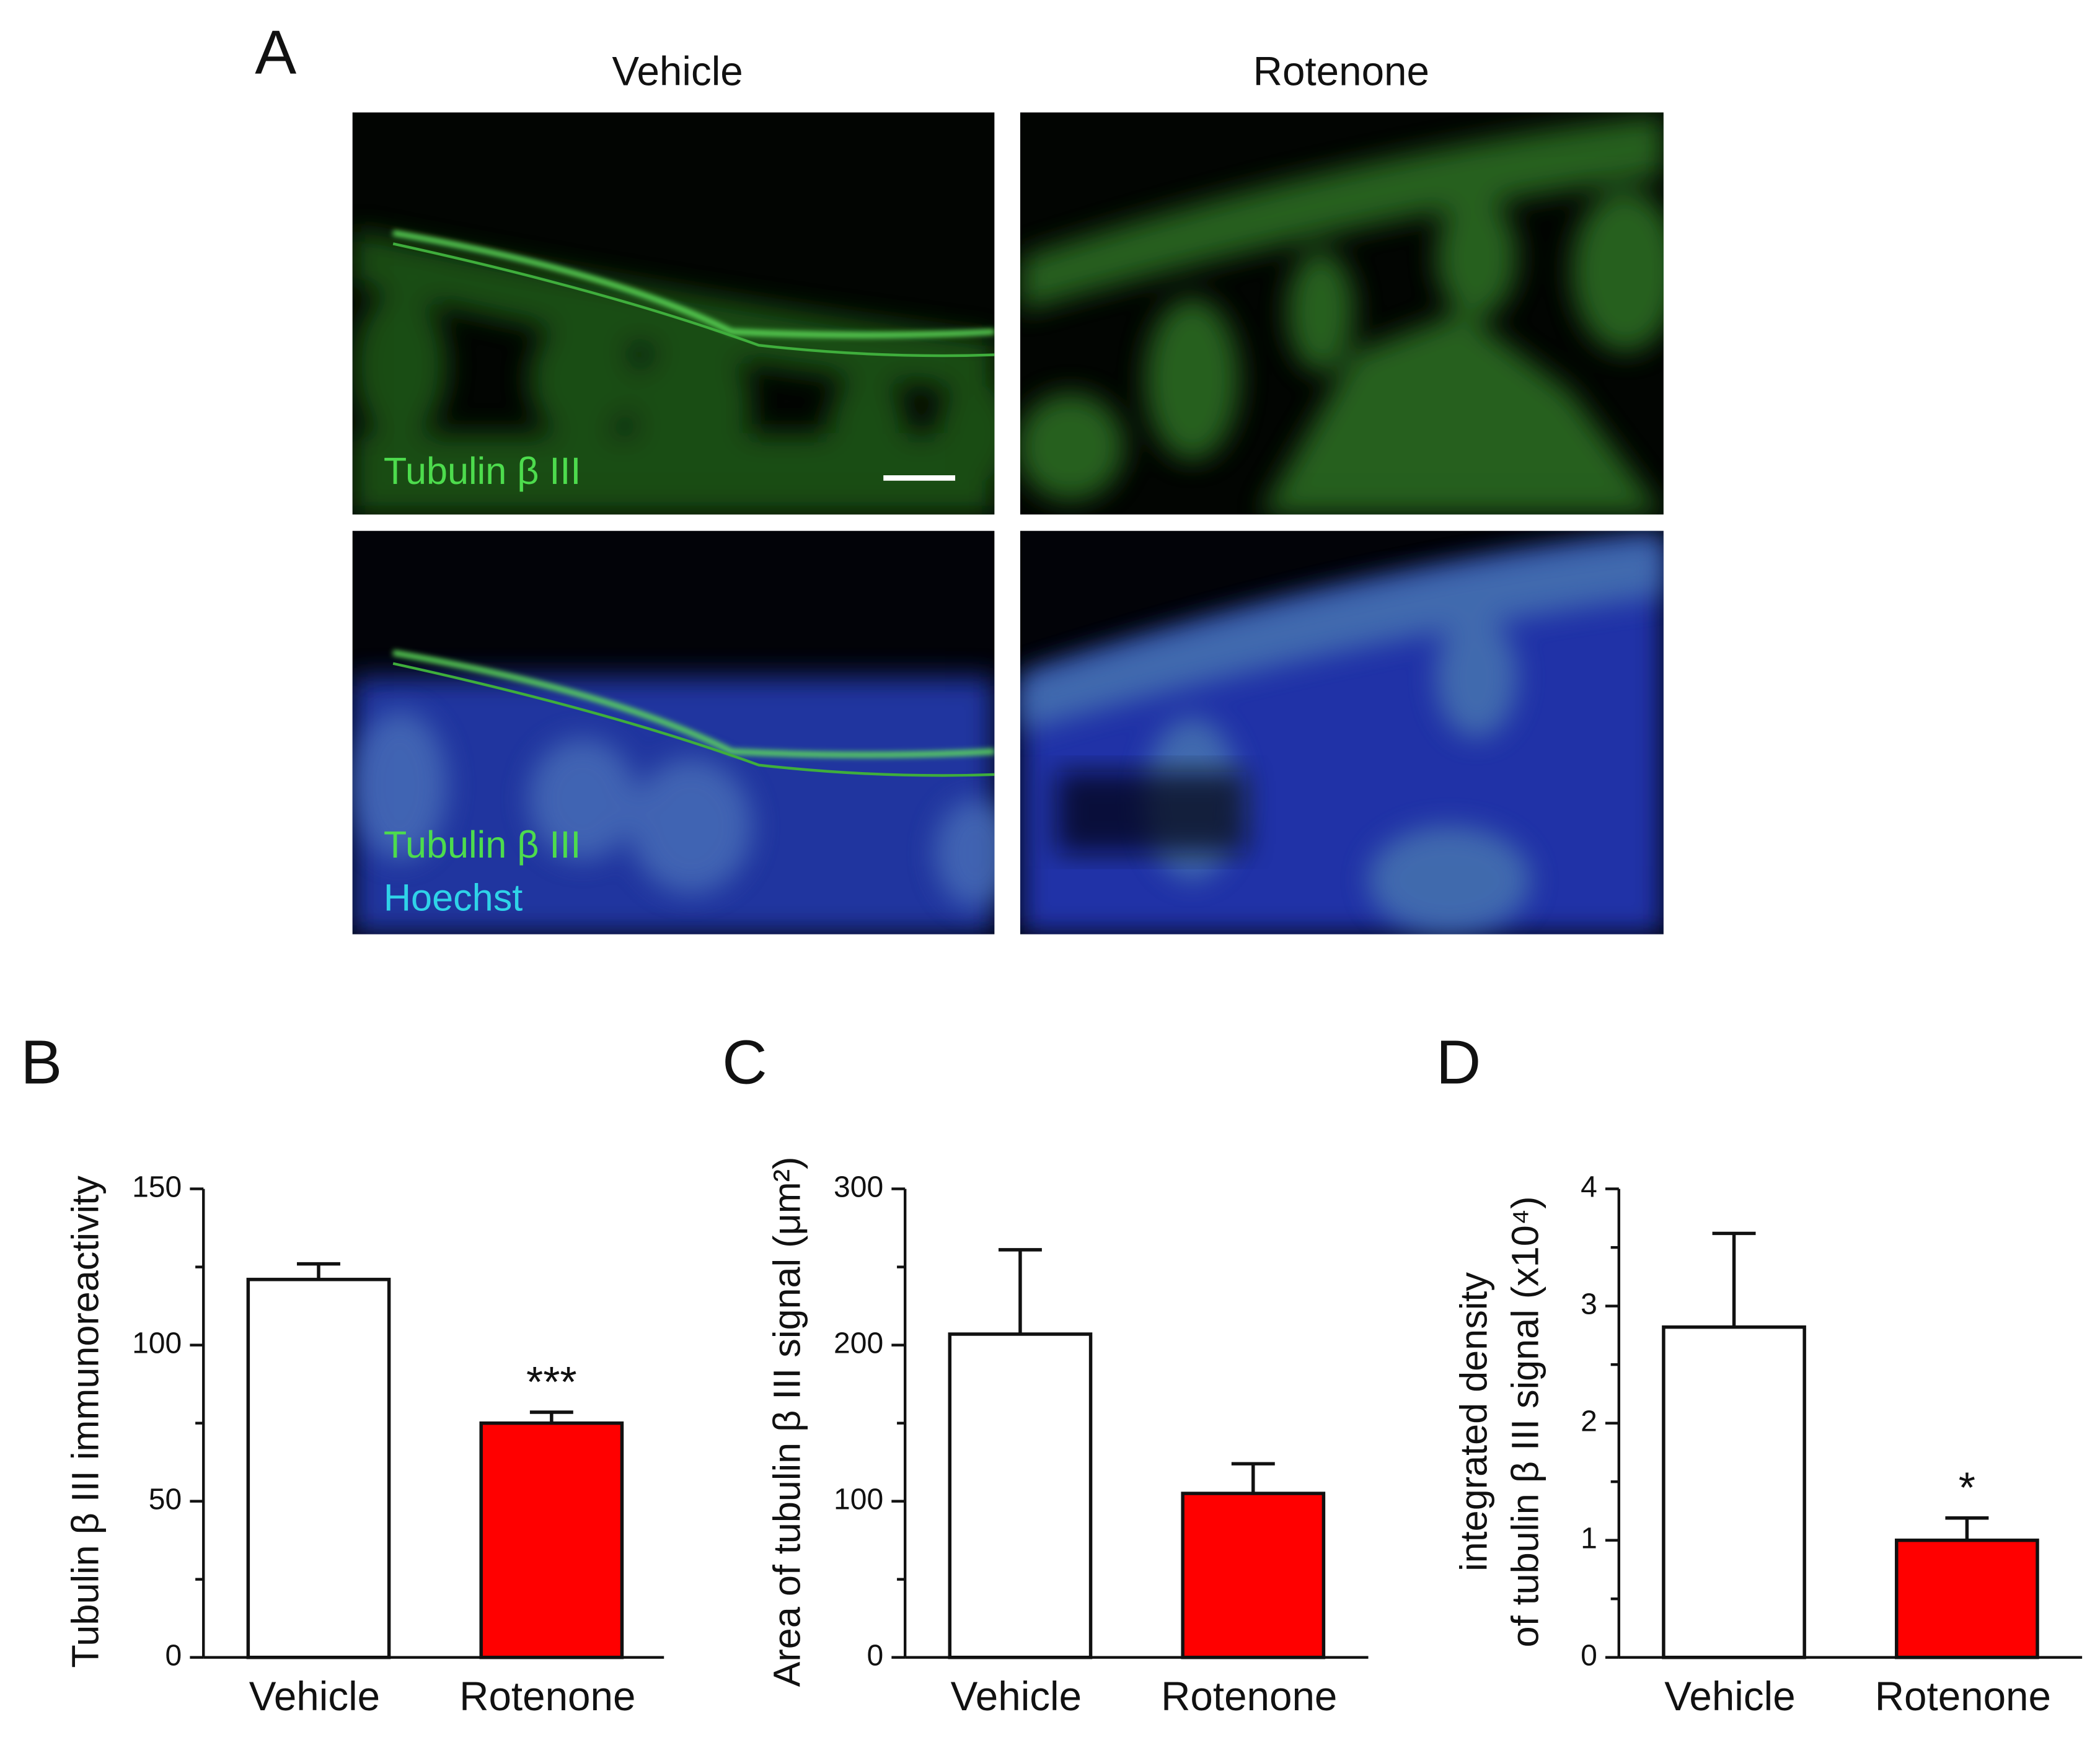 The image size is (2100, 1740). Describe the element at coordinates (744, 1062) in the screenshot. I see `panel-label: C` at that location.